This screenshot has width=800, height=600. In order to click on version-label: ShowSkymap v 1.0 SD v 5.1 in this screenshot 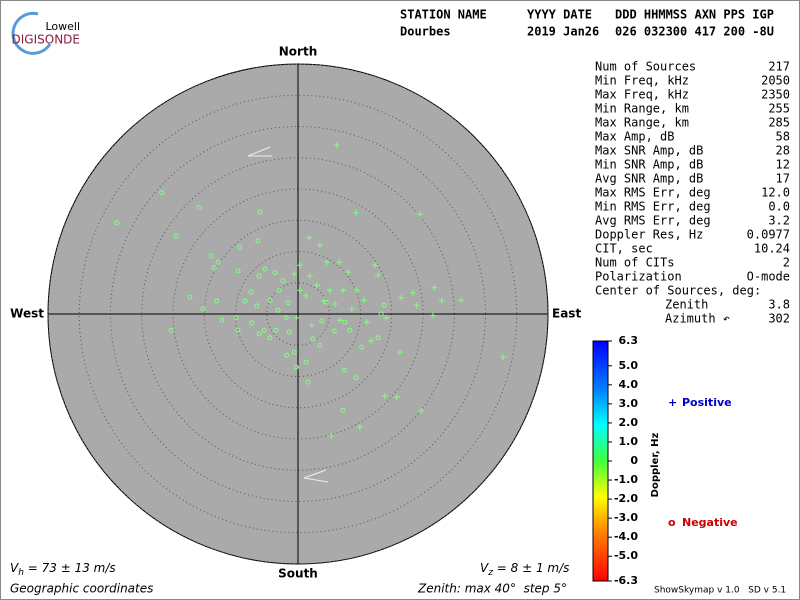, I will do `click(720, 591)`.